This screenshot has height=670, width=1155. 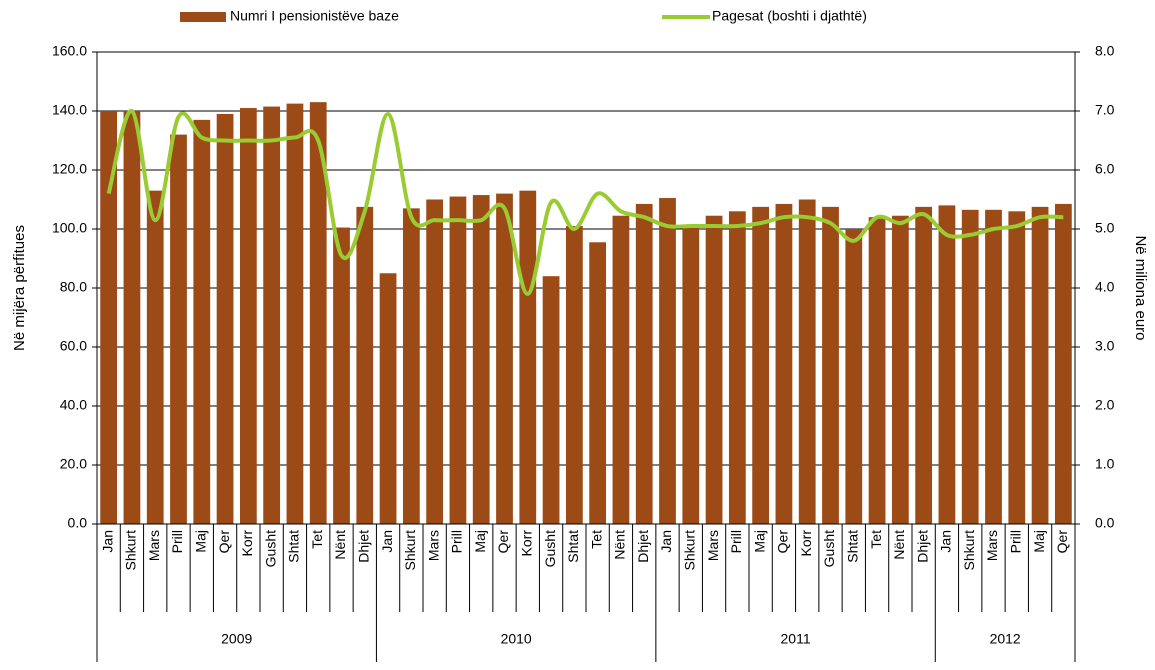 What do you see at coordinates (78, 523) in the screenshot?
I see `y-tick-label: 0.0` at bounding box center [78, 523].